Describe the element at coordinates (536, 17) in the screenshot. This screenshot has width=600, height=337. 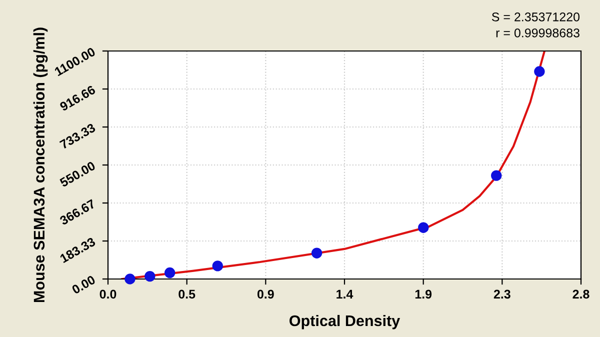
I see `text: S = 2.35371220` at that location.